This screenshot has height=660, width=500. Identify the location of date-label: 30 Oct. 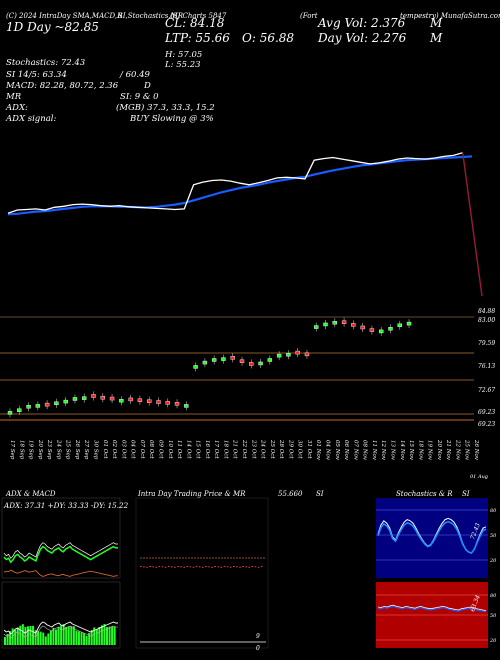
(300, 449).